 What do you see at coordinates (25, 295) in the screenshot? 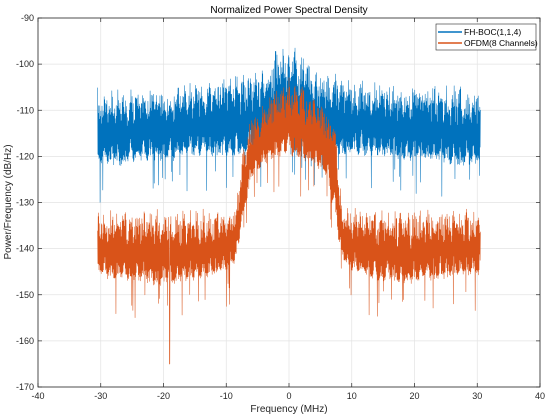
I see `y-tick-label: -150` at bounding box center [25, 295].